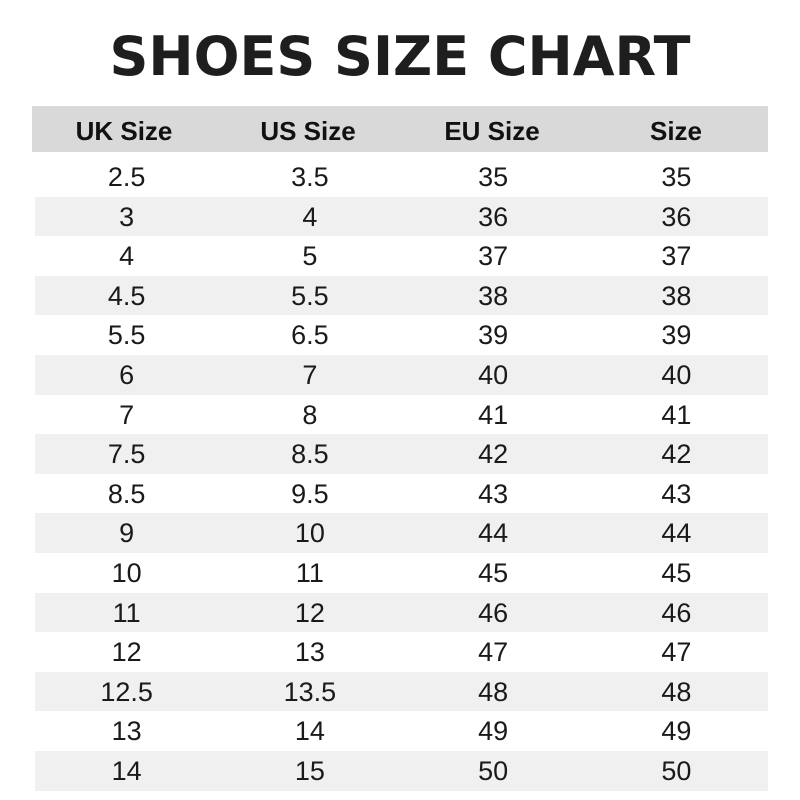  What do you see at coordinates (401, 177) in the screenshot?
I see `table-row: 2.5 3.5 35 35` at bounding box center [401, 177].